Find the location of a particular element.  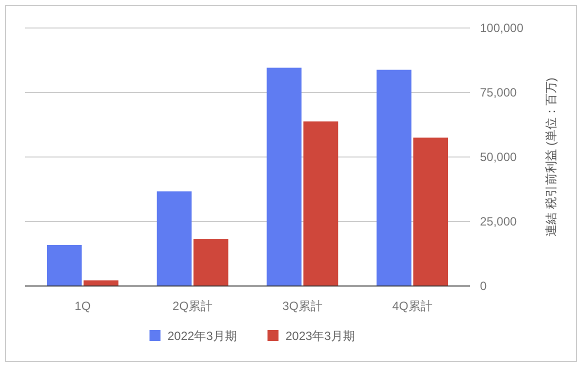

y-axis-title: 連結 税引前利益 (単位：百万) is located at coordinates (551, 157).